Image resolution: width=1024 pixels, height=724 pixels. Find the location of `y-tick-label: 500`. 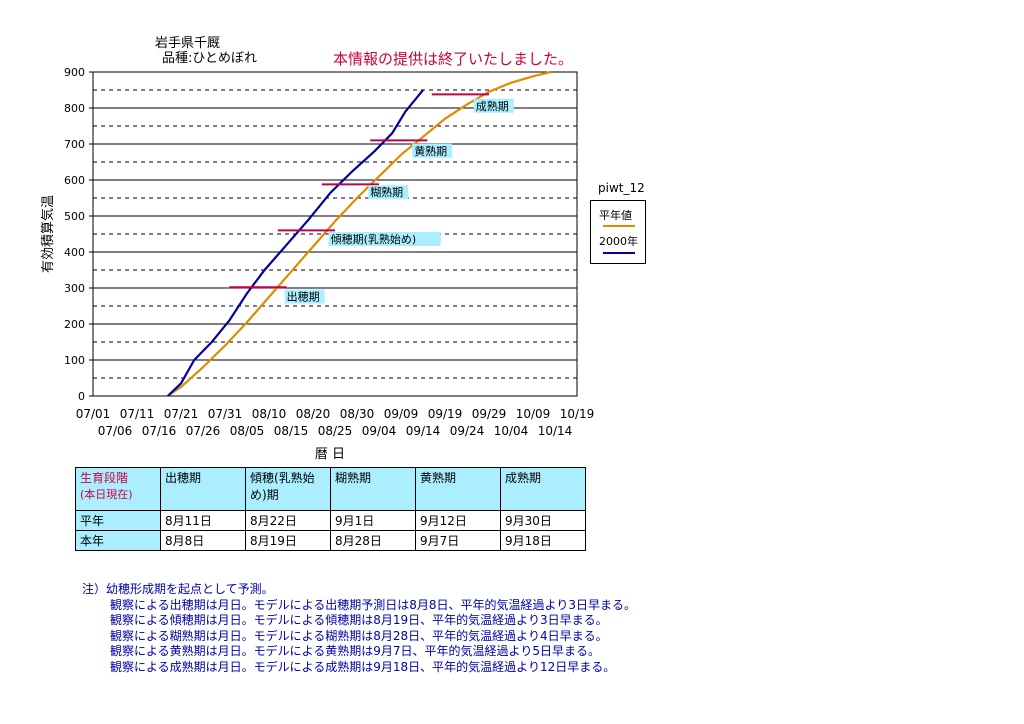

y-tick-label: 500 is located at coordinates (74, 216).